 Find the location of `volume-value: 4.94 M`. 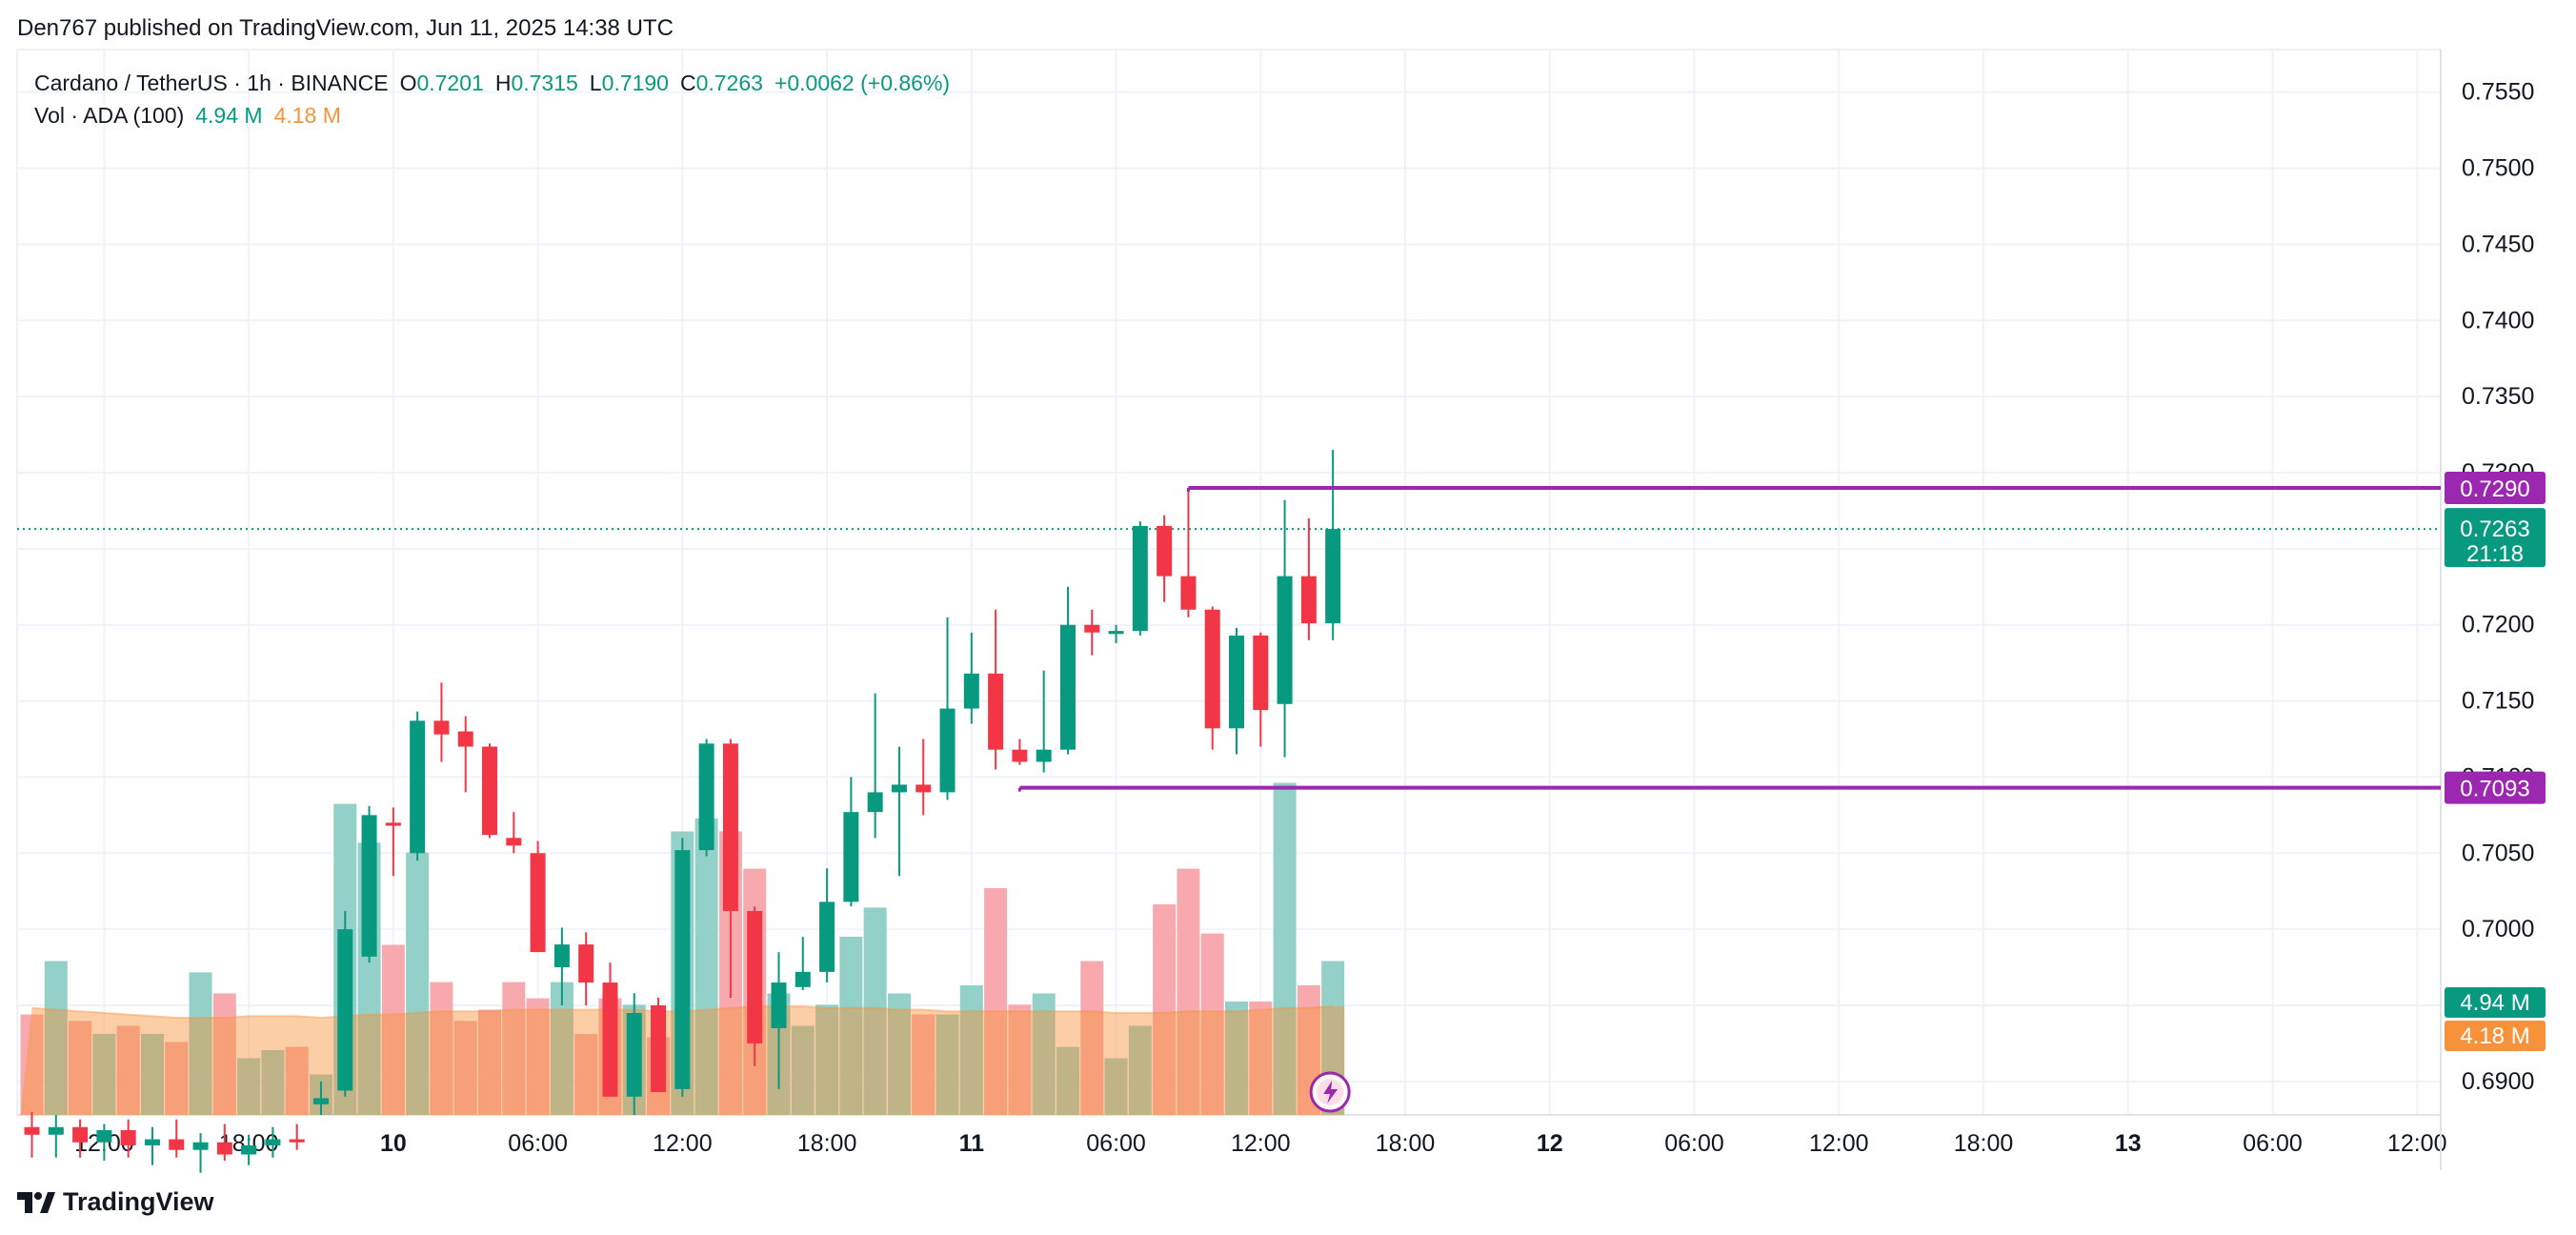

volume-value: 4.94 M is located at coordinates (229, 115).